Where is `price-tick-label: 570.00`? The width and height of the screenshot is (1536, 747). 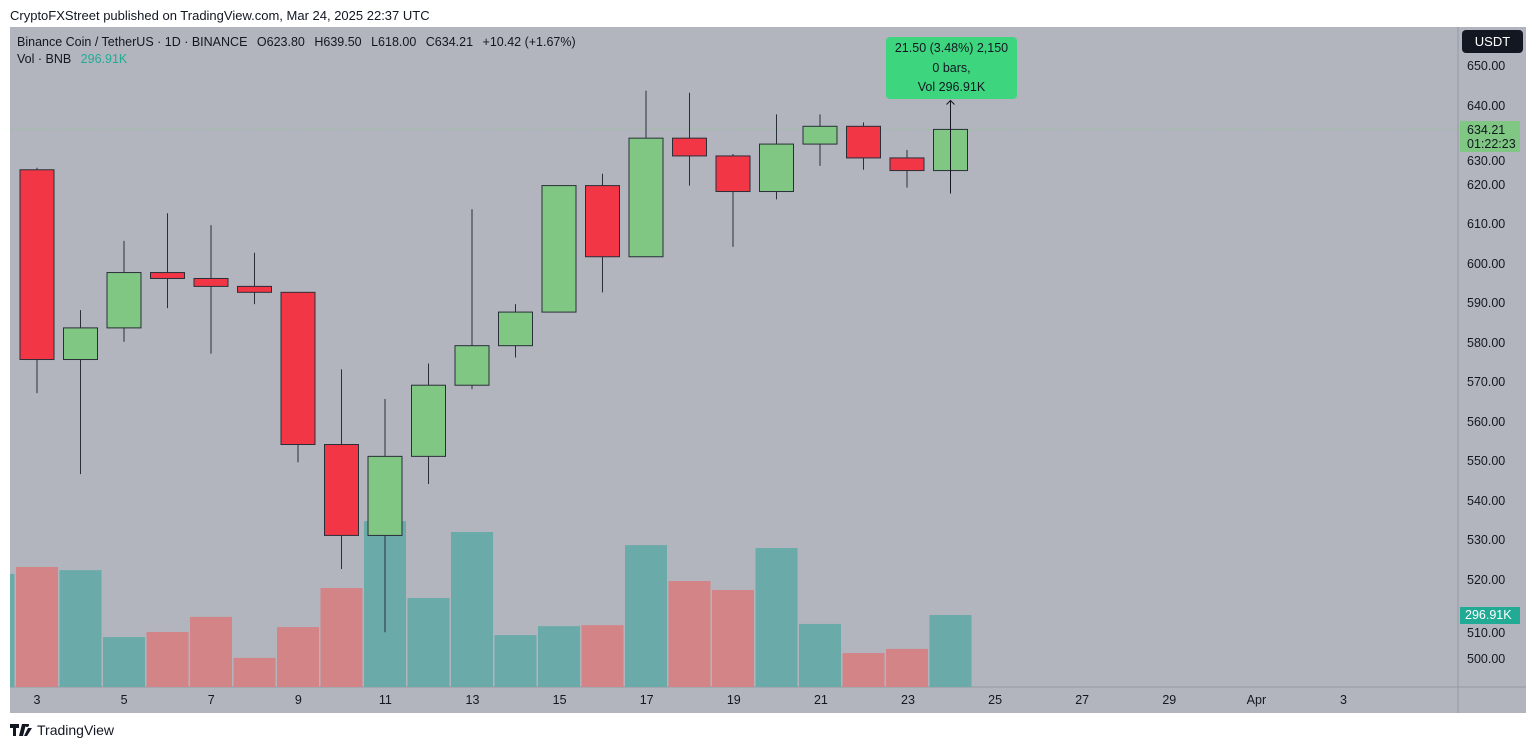
price-tick-label: 570.00 is located at coordinates (1486, 382).